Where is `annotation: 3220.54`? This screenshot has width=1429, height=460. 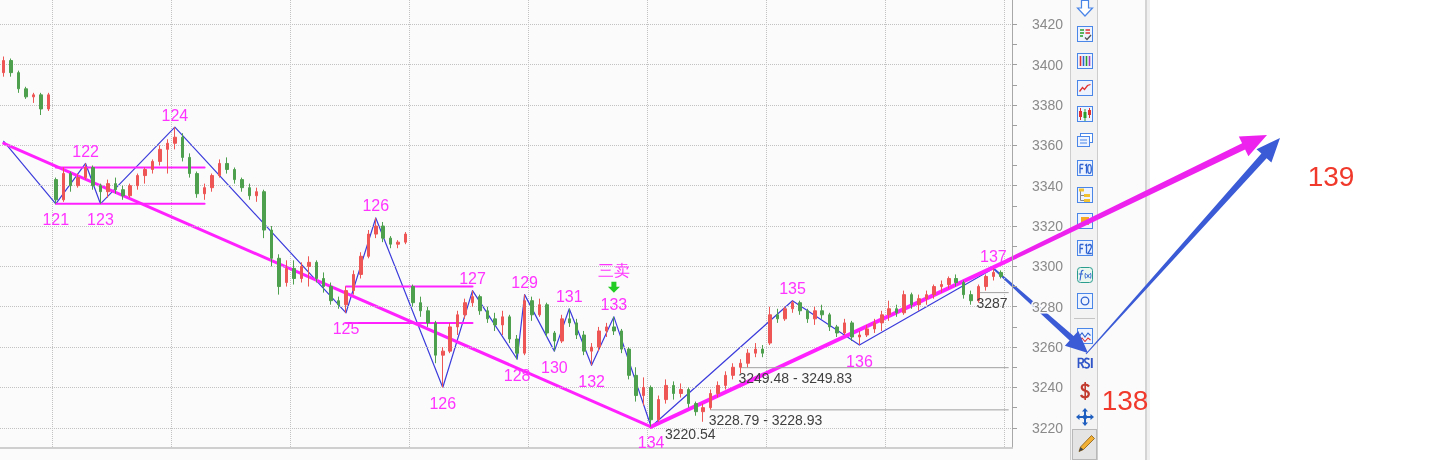
annotation: 3220.54 is located at coordinates (690, 434).